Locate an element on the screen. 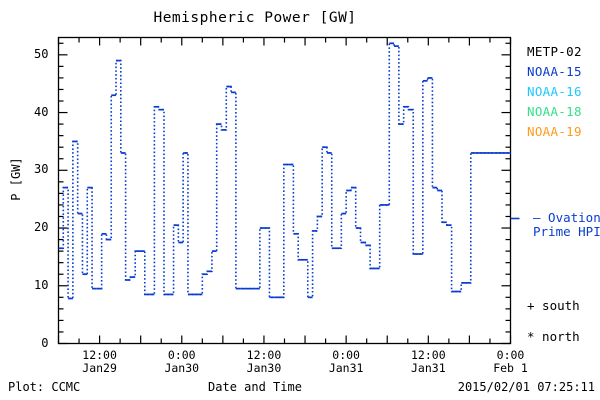 This screenshot has width=600, height=400. y-tick-label: 20 is located at coordinates (41, 227).